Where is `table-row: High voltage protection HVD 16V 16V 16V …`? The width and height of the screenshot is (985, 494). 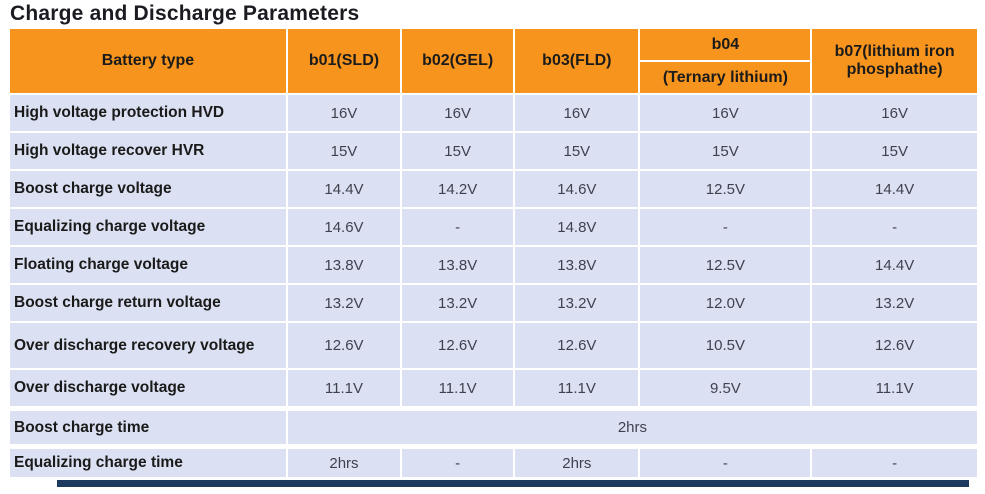
table-row: High voltage protection HVD 16V 16V 16V … is located at coordinates (493, 113).